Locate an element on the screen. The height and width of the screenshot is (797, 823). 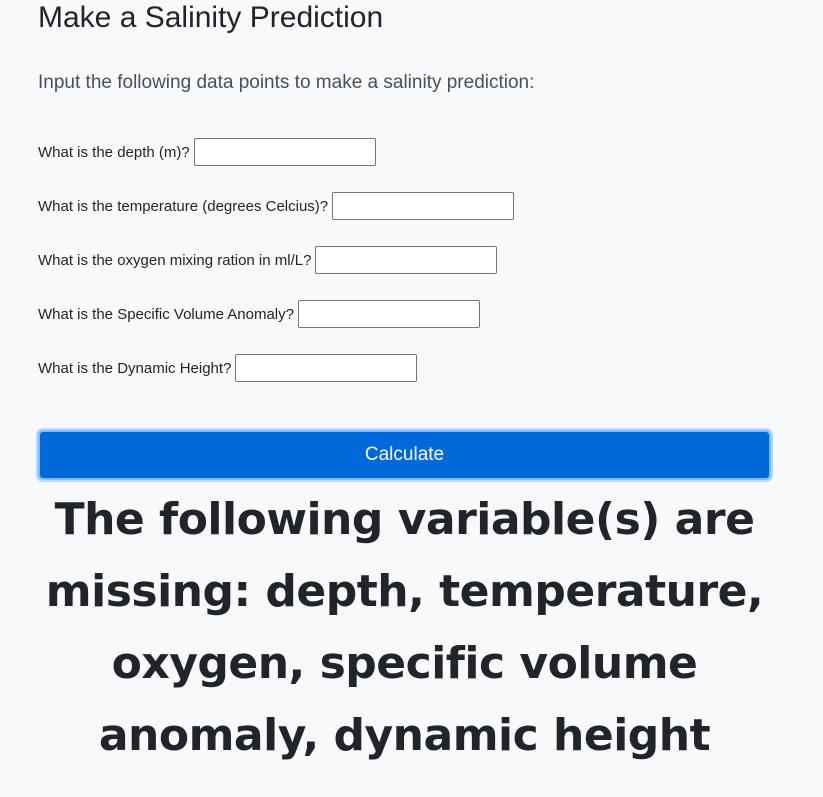
temperature-input is located at coordinates (423, 206).